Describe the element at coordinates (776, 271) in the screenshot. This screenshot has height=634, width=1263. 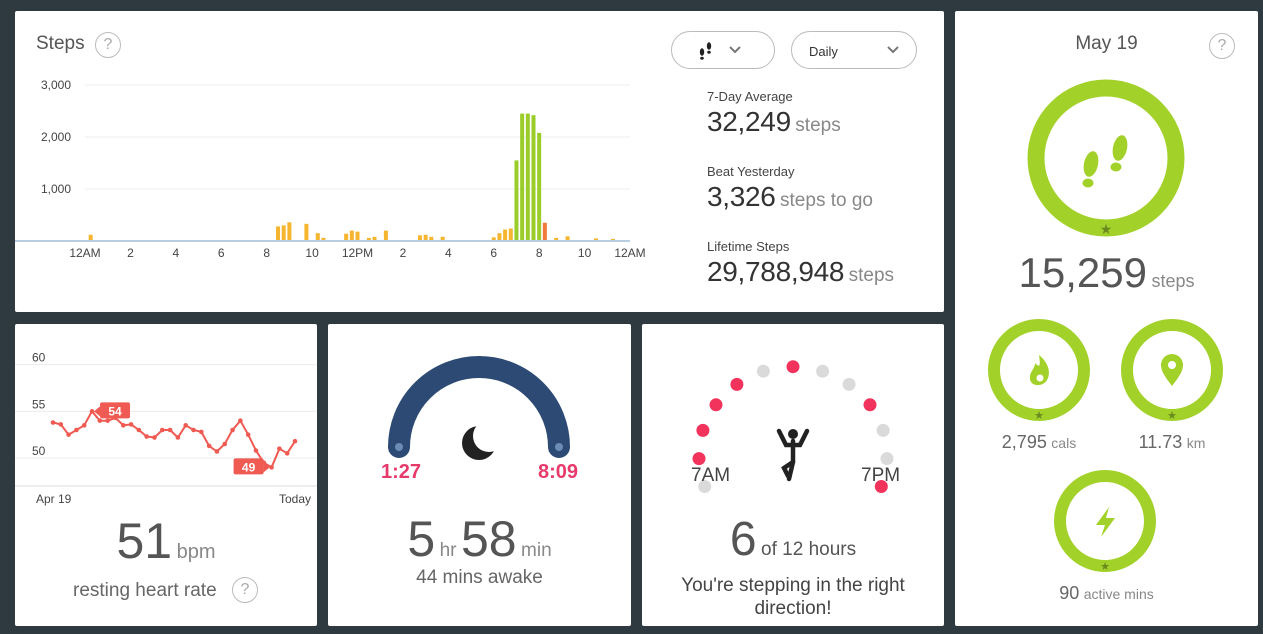
I see `stat-value: 29,788,948` at that location.